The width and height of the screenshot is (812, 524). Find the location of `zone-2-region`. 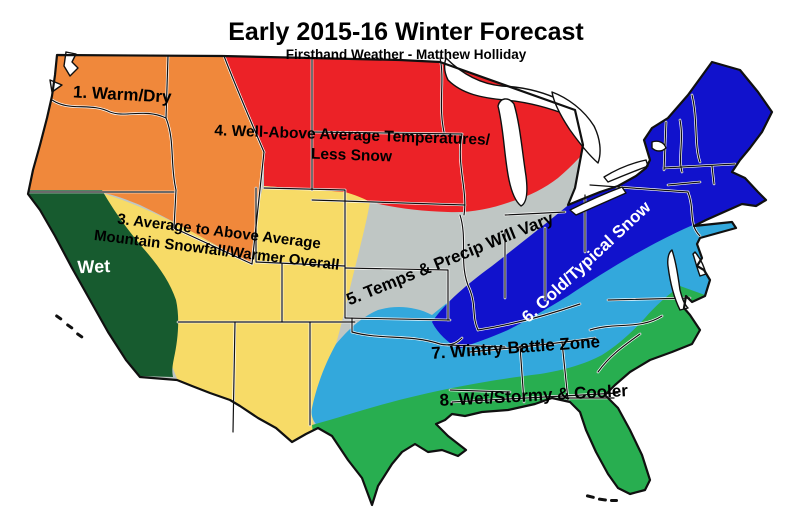

zone-2-region is located at coordinates (103, 283).